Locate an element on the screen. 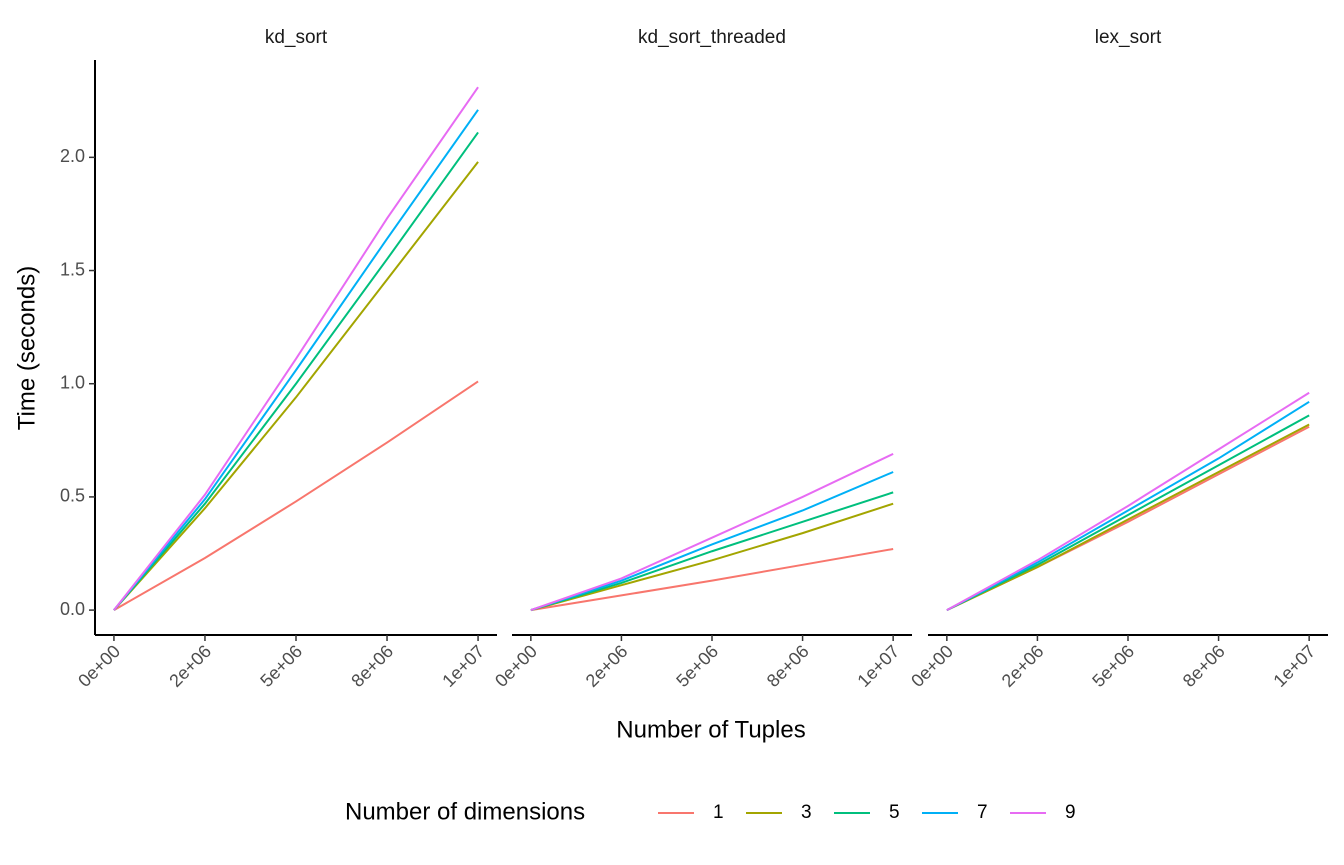 The image size is (1344, 865). y-tick-label: 1.5 is located at coordinates (72, 269).